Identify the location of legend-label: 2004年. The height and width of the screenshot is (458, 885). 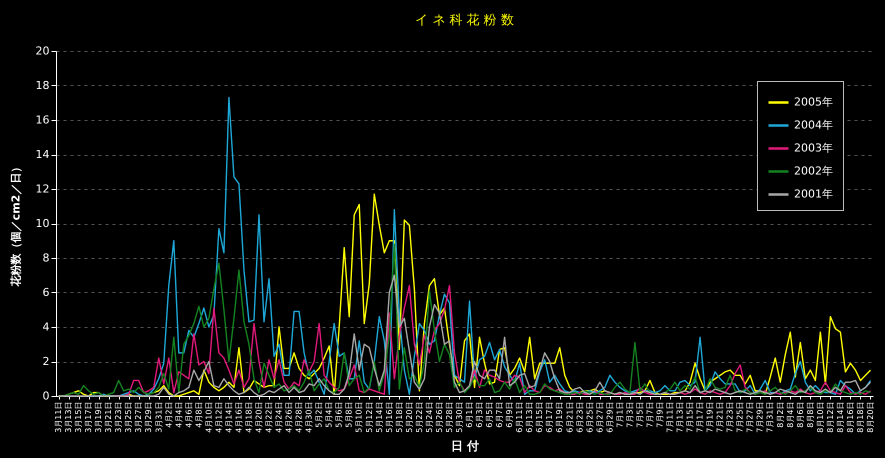
(813, 125).